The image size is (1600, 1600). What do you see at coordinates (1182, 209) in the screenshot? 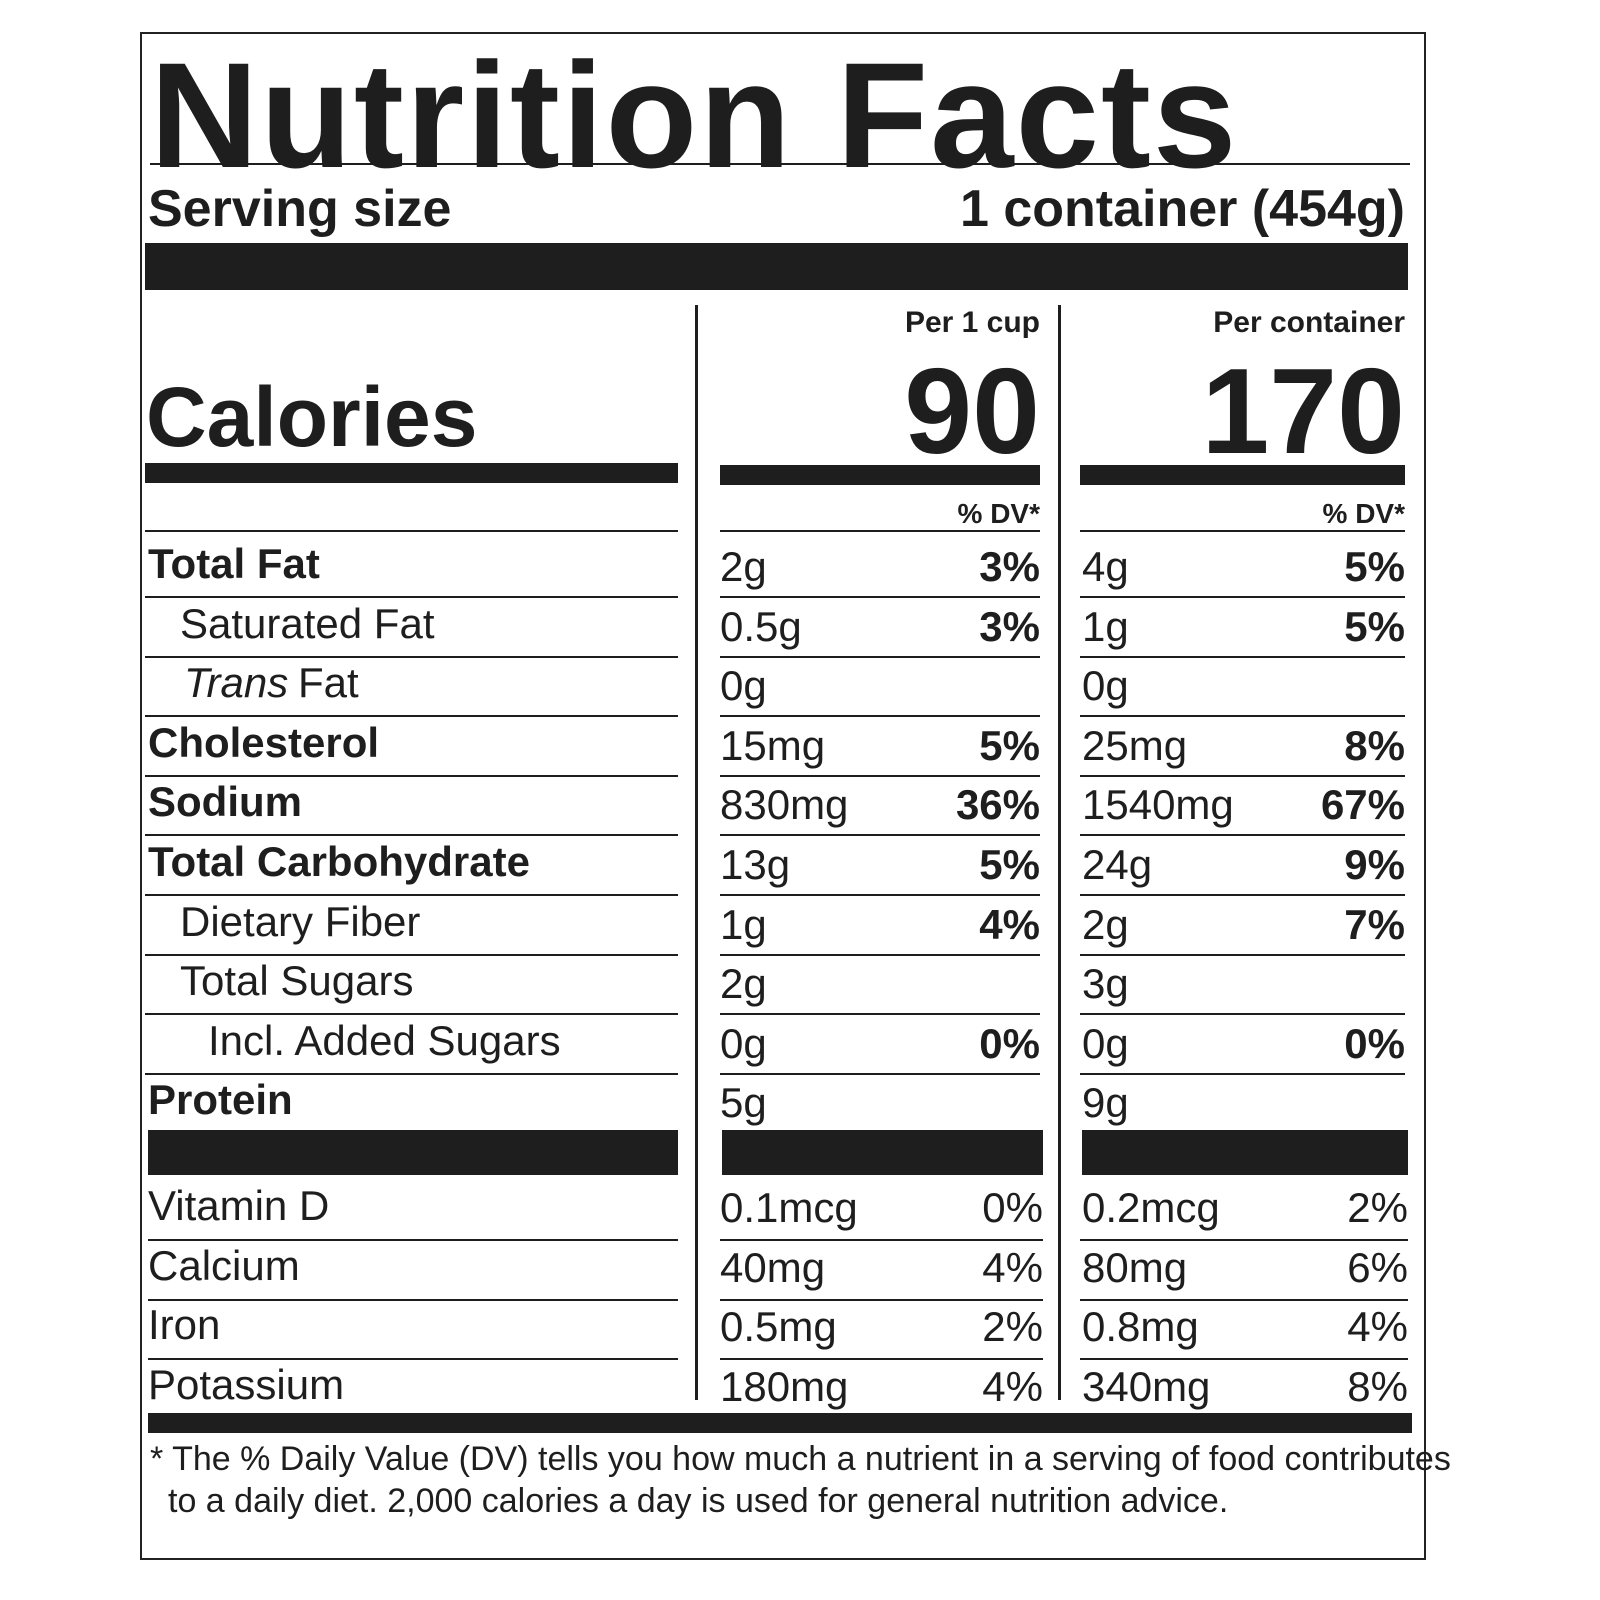
I see `serving-value: 1 container (454g)` at bounding box center [1182, 209].